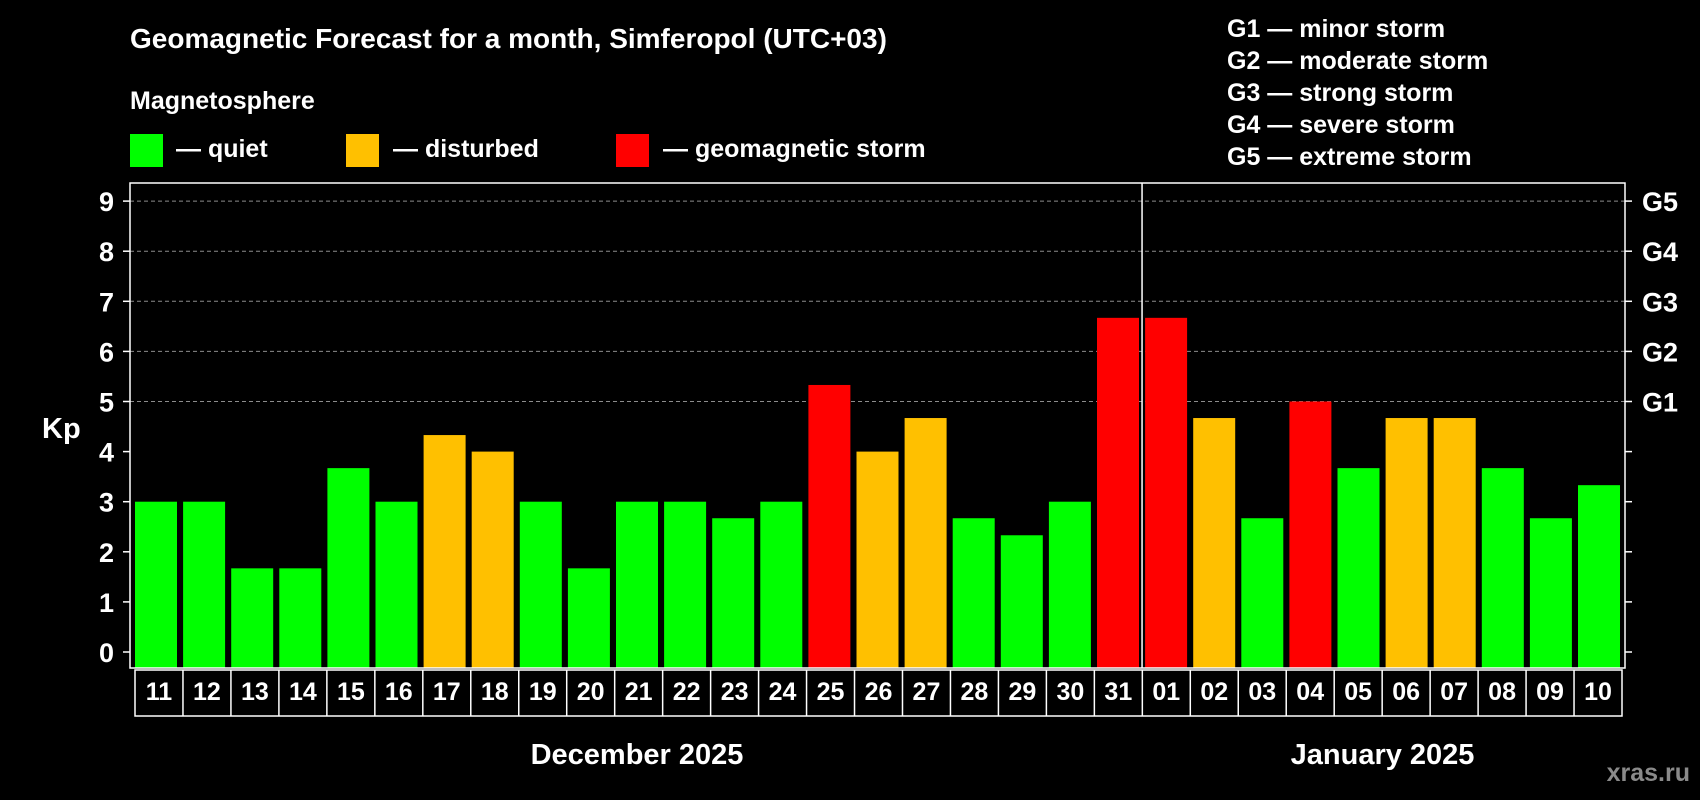 This screenshot has width=1700, height=800. Describe the element at coordinates (1660, 403) in the screenshot. I see `storm-level-label-g1: G1` at that location.